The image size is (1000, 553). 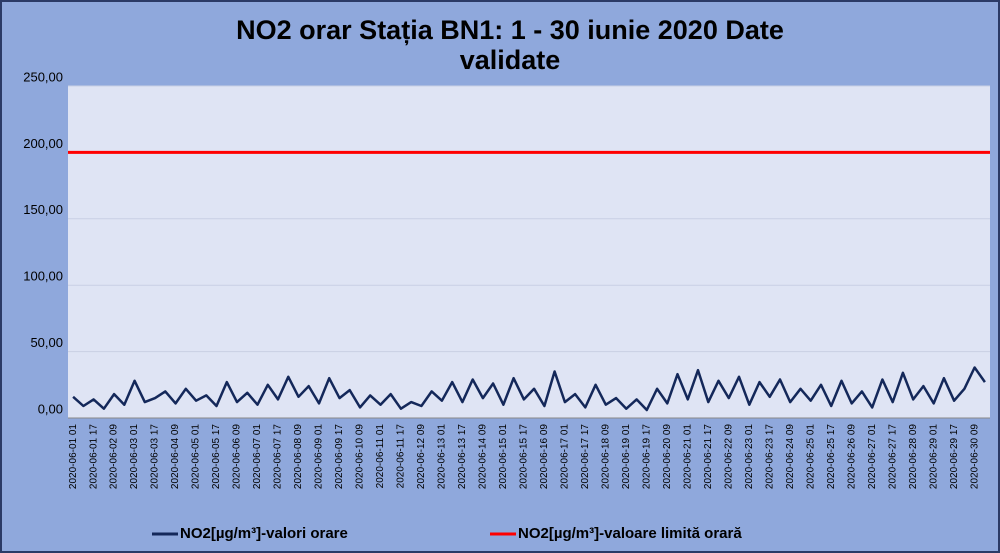 What do you see at coordinates (630, 533) in the screenshot?
I see `legend-label: NO2[µg/m³]-valoare limită orară` at bounding box center [630, 533].